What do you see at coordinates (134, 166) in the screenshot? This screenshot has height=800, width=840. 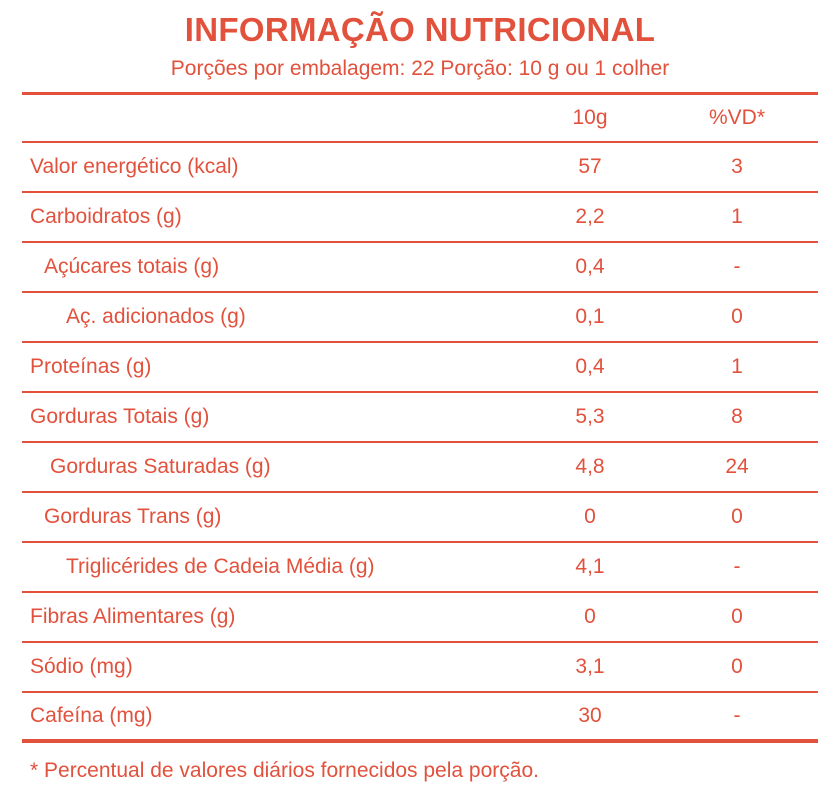 I see `nutrient-label: Valor energético (kcal)` at bounding box center [134, 166].